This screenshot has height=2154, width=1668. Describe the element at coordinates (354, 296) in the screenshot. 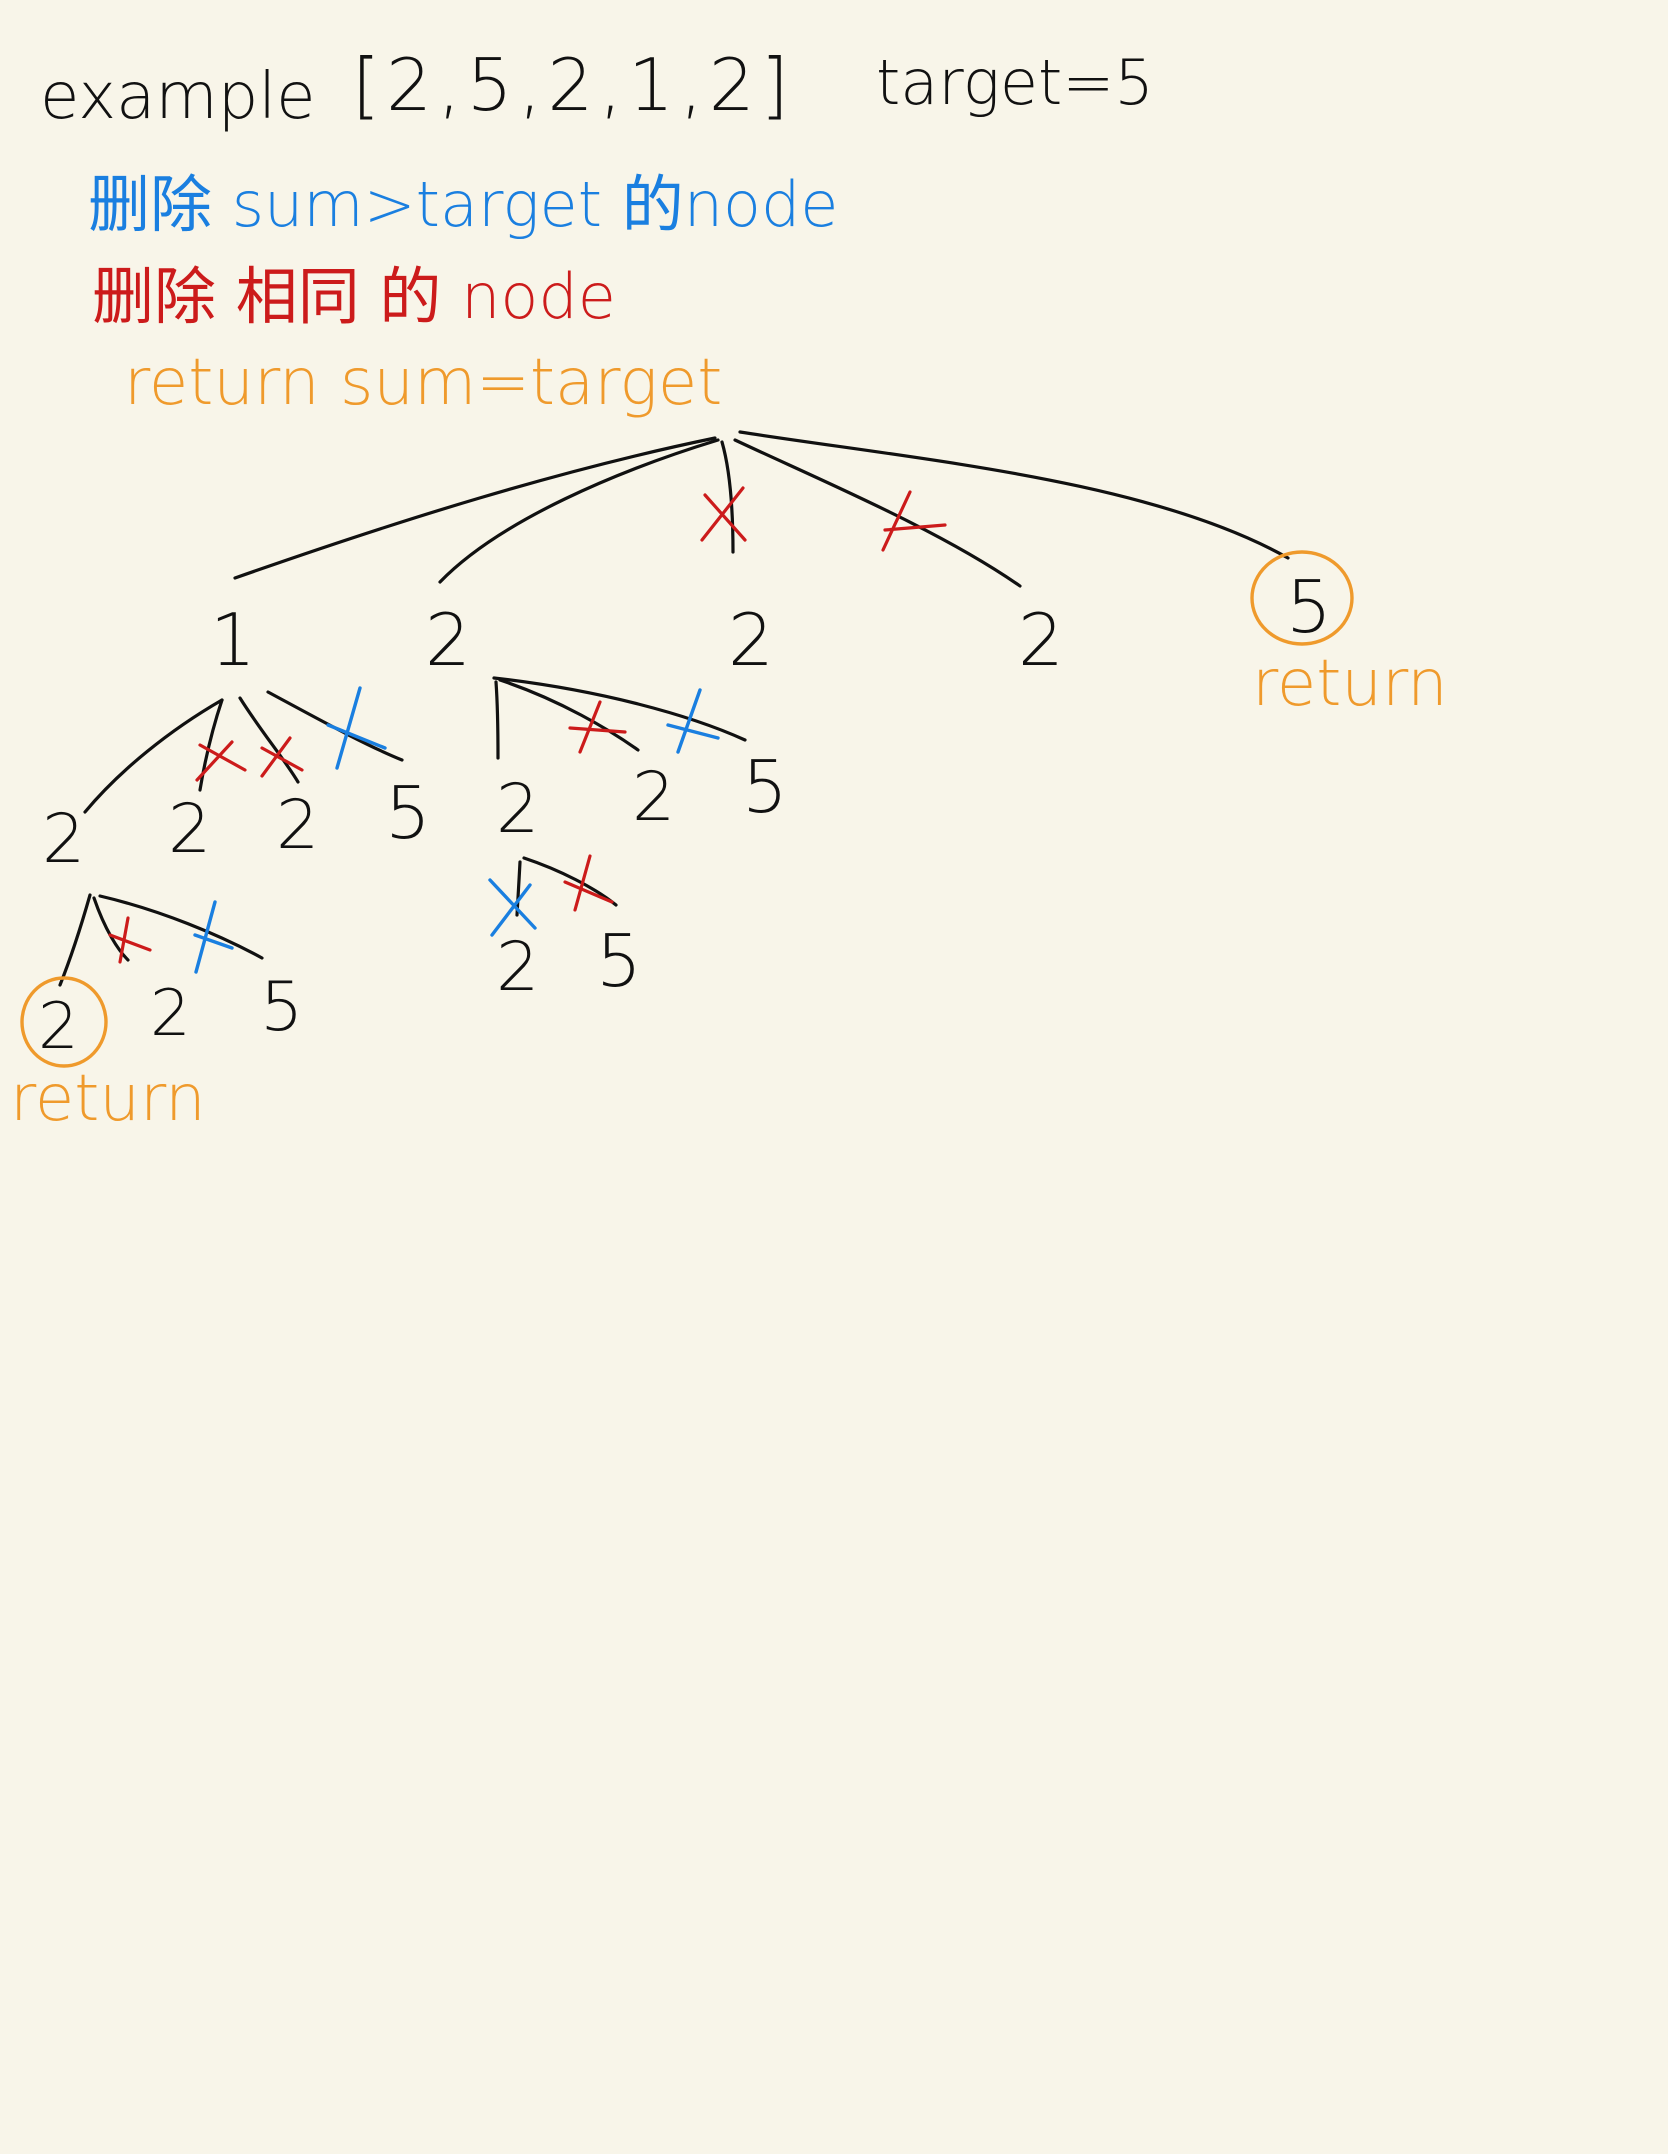

I see `red-rule-text: 删除 相同 的 node` at that location.